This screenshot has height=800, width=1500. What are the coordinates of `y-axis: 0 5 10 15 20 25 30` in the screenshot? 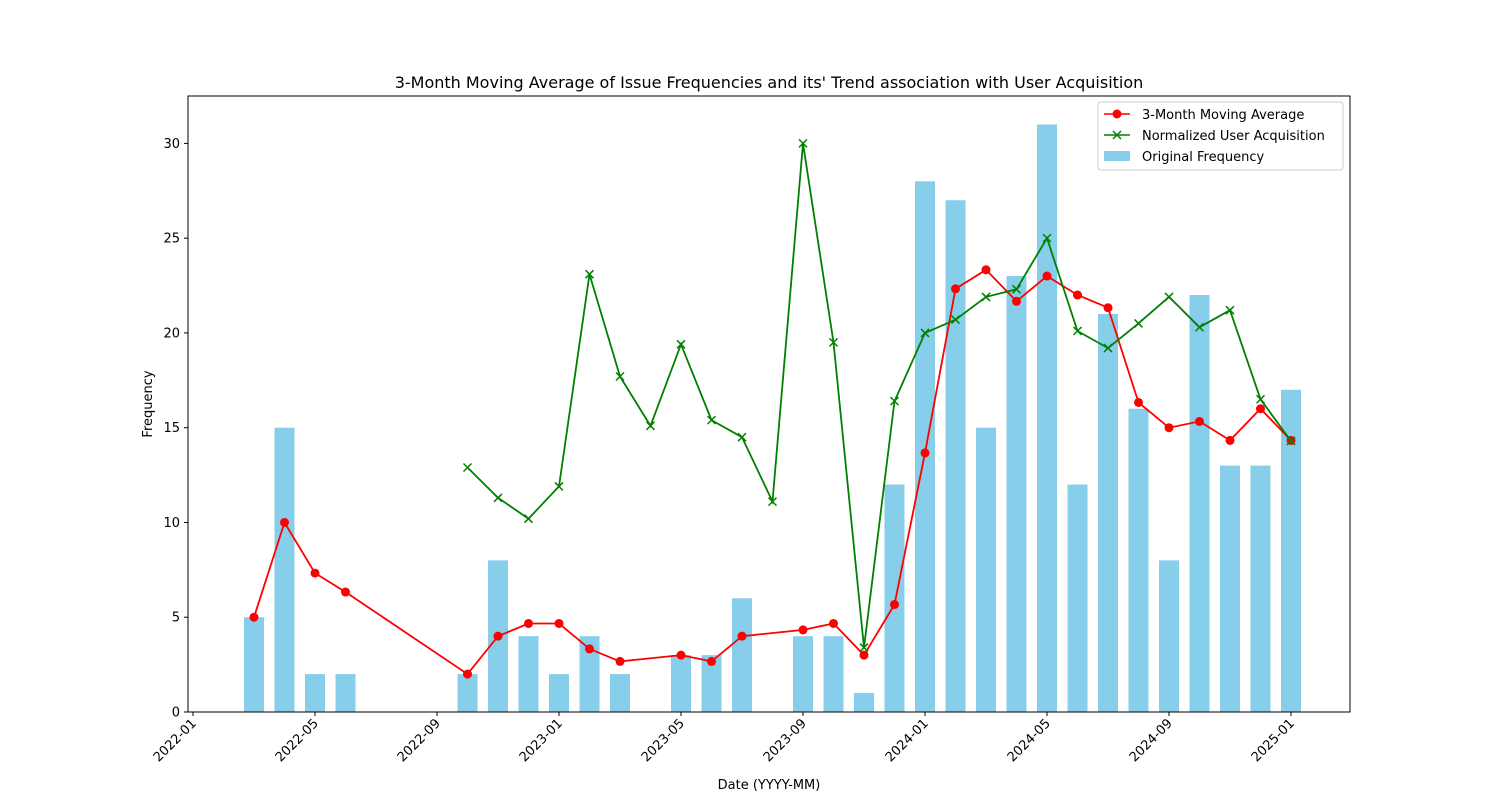 It's located at (175, 429).